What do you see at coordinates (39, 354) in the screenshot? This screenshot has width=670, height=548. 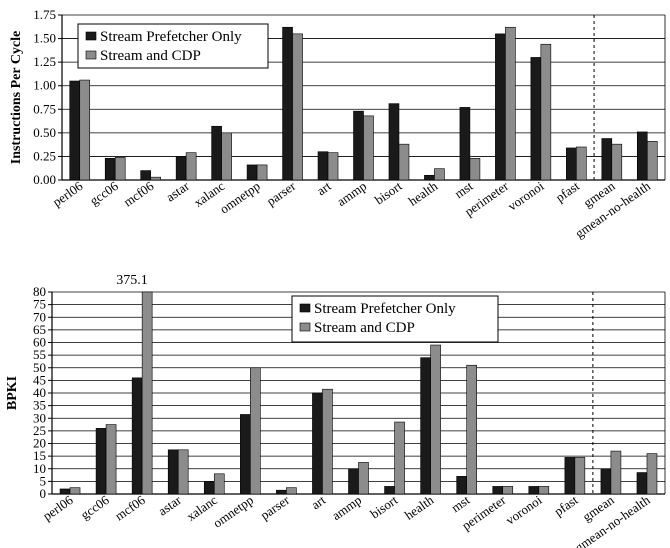 I see `y-tick-label: 55` at bounding box center [39, 354].